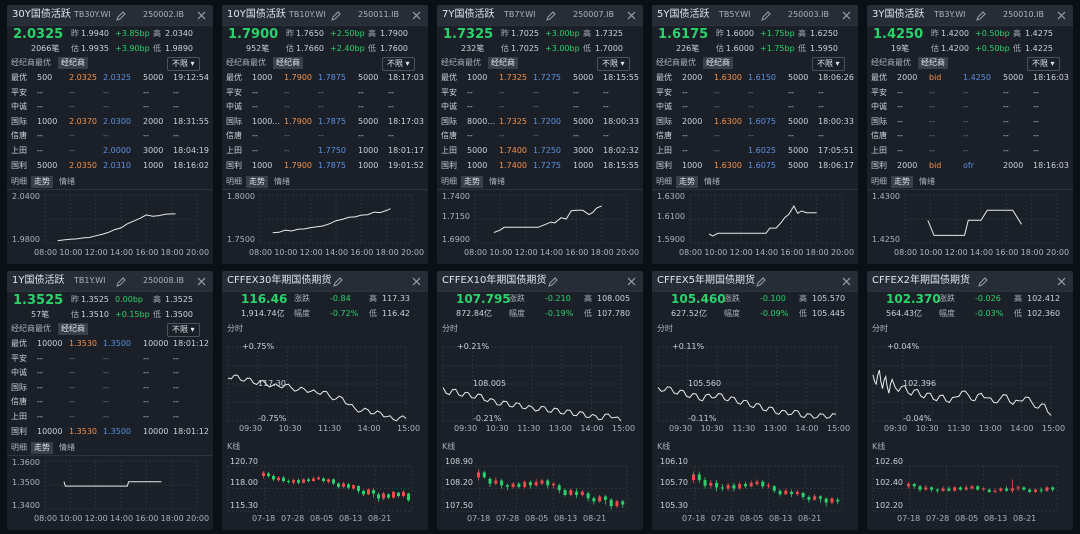  Describe the element at coordinates (75, 33) in the screenshot. I see `stat-label: 昨` at that location.